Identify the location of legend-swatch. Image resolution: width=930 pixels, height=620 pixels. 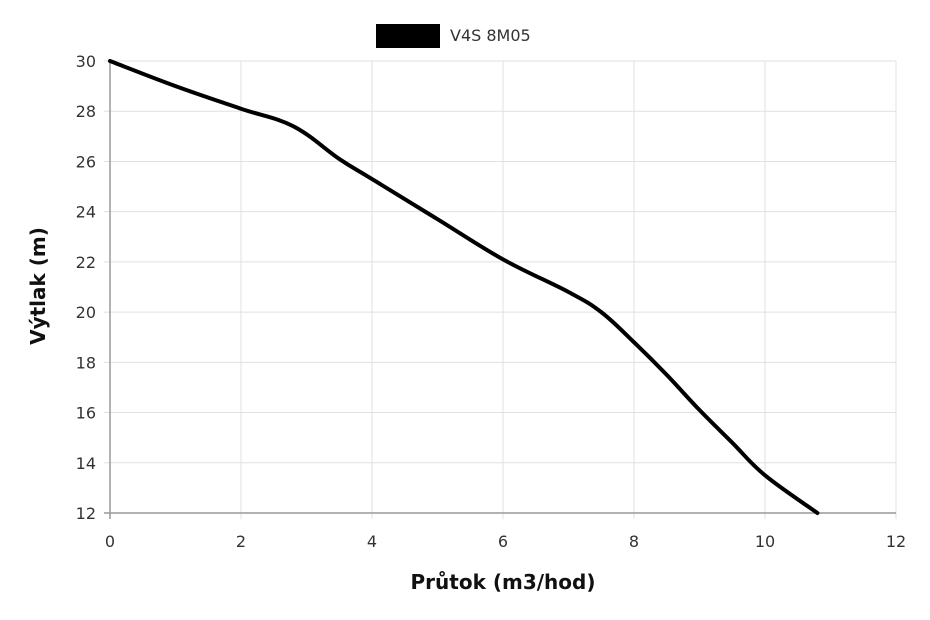
(408, 36).